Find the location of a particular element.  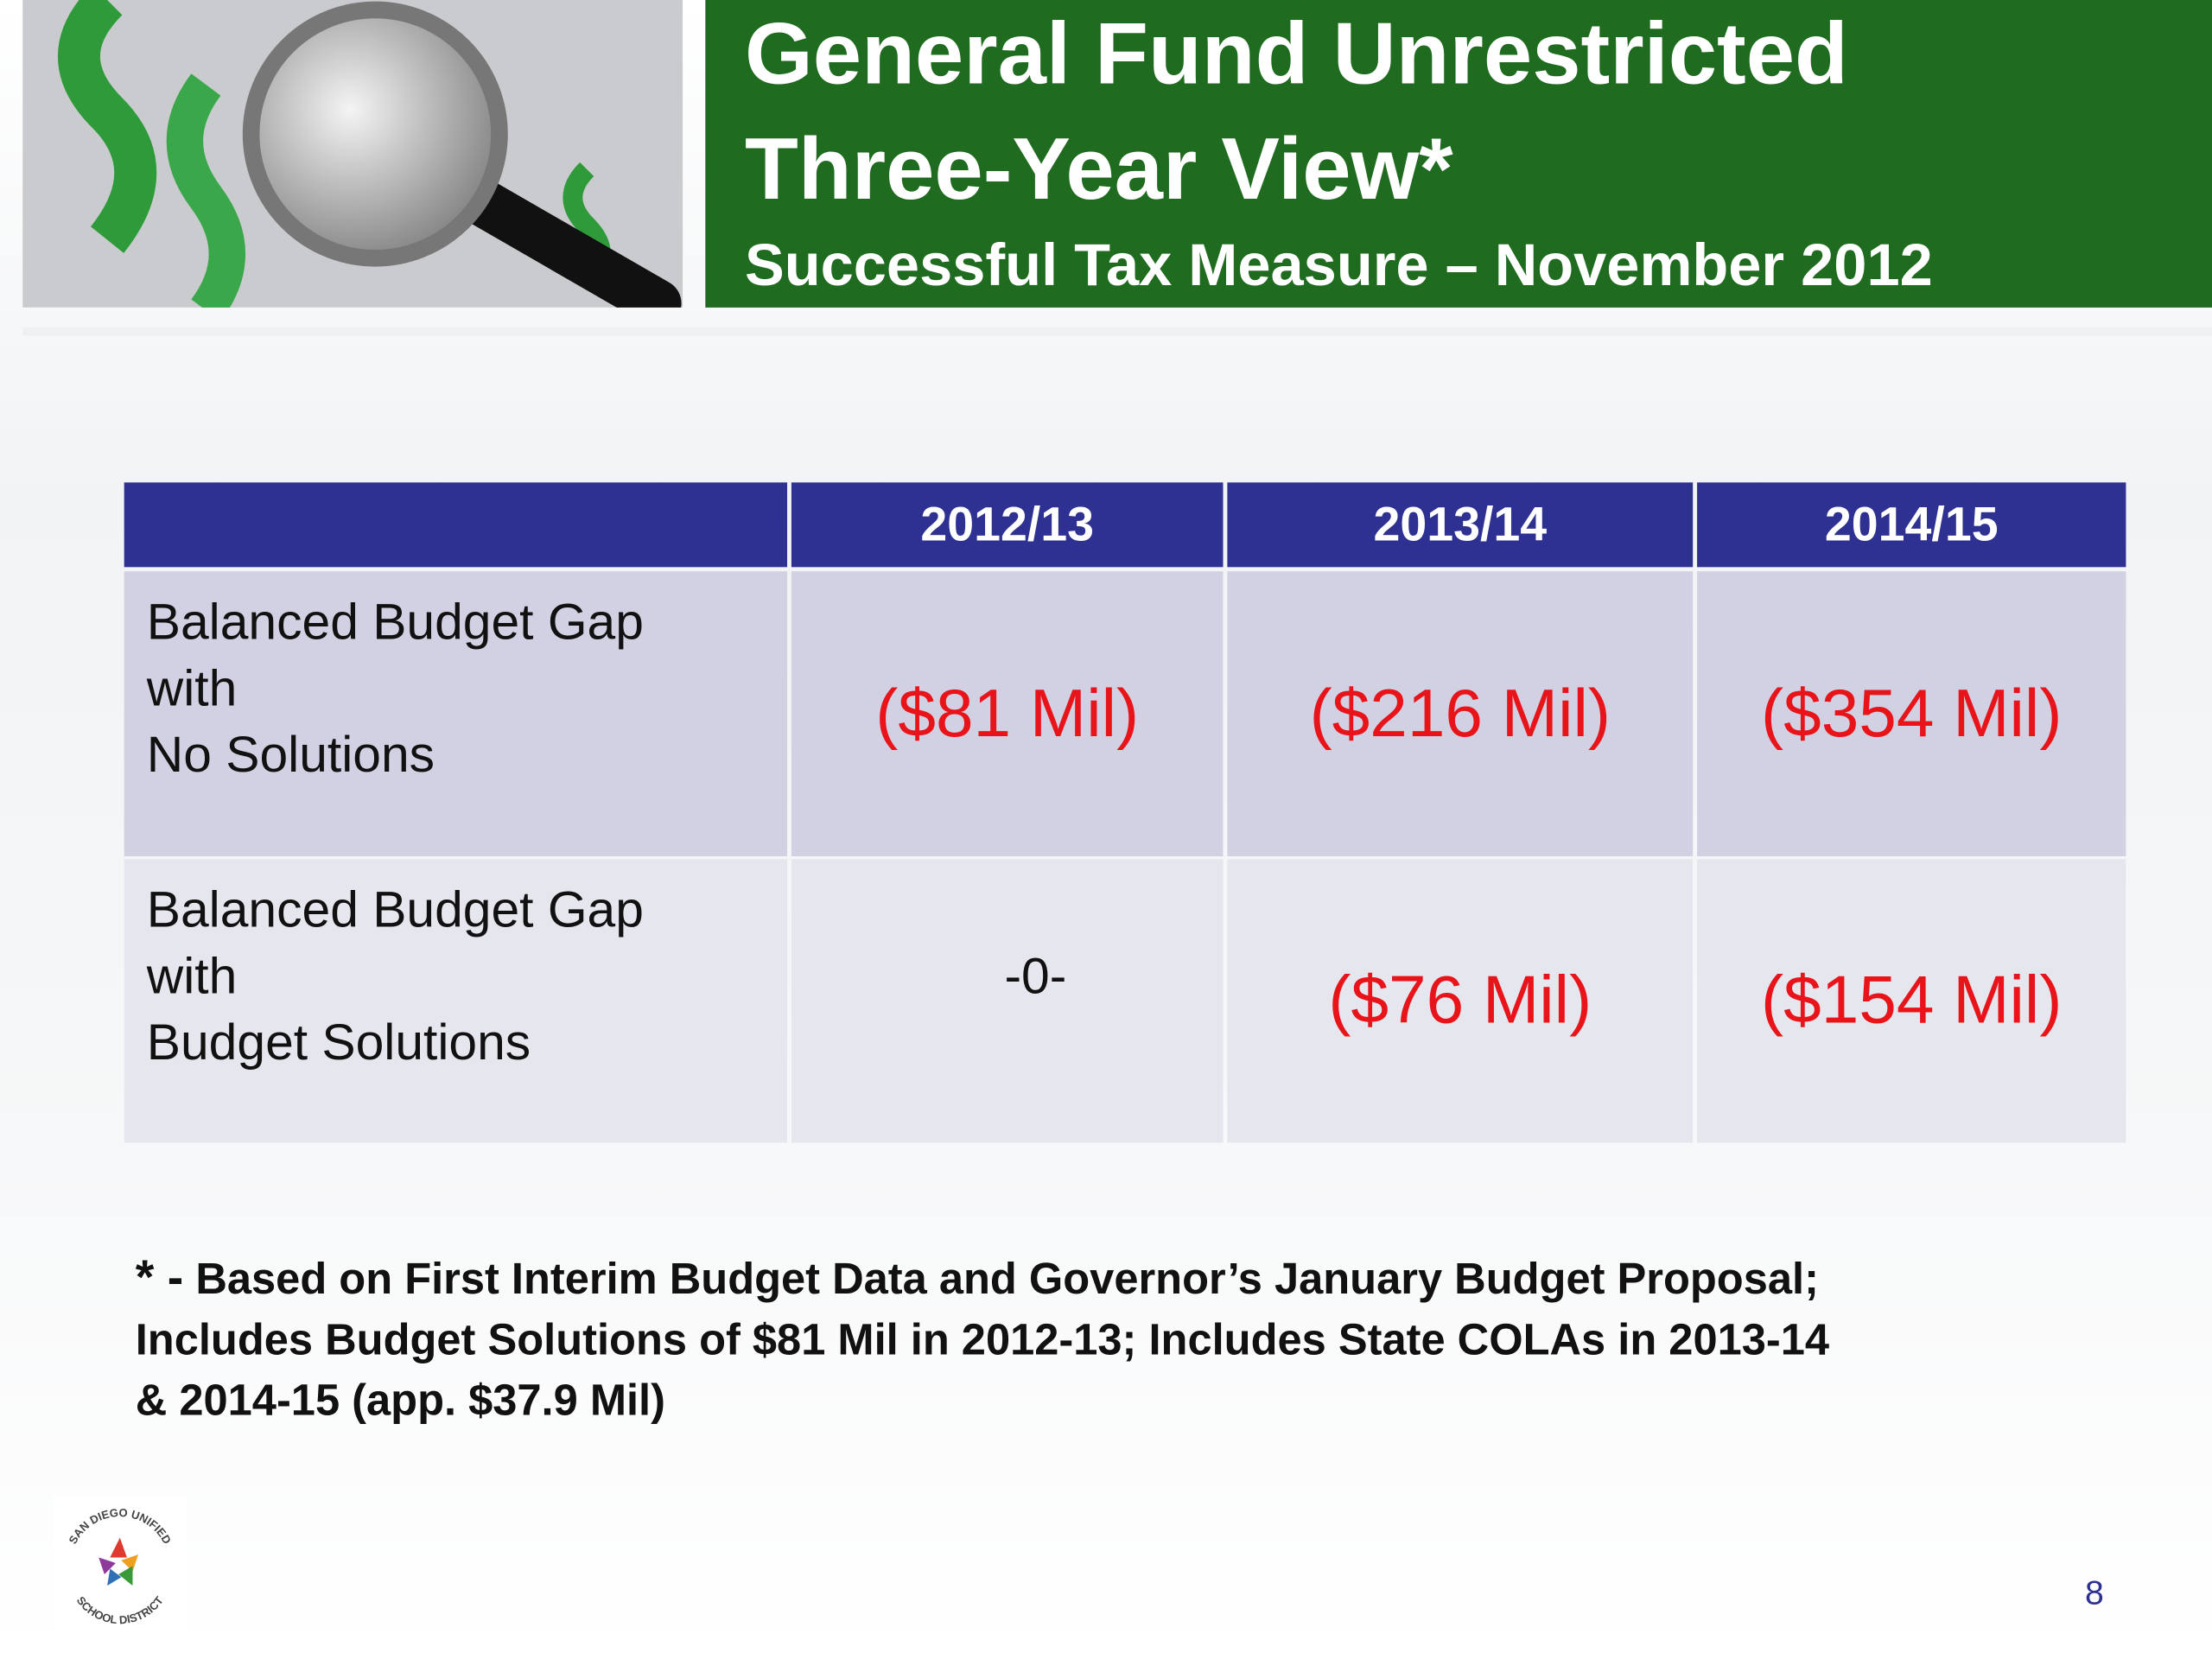

header-cell: 2014/15 is located at coordinates (1911, 525).